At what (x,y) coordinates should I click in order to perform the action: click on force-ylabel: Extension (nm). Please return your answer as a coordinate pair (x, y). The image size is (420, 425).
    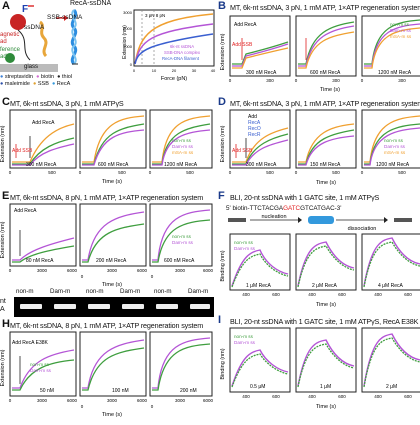
    Looking at the image, I should click on (125, 42).